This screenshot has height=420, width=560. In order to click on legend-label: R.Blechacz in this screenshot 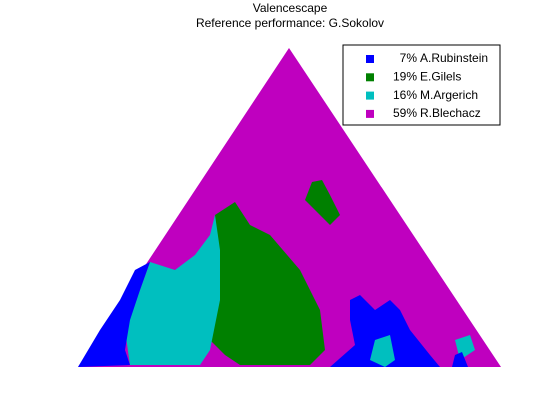, I will do `click(450, 113)`.